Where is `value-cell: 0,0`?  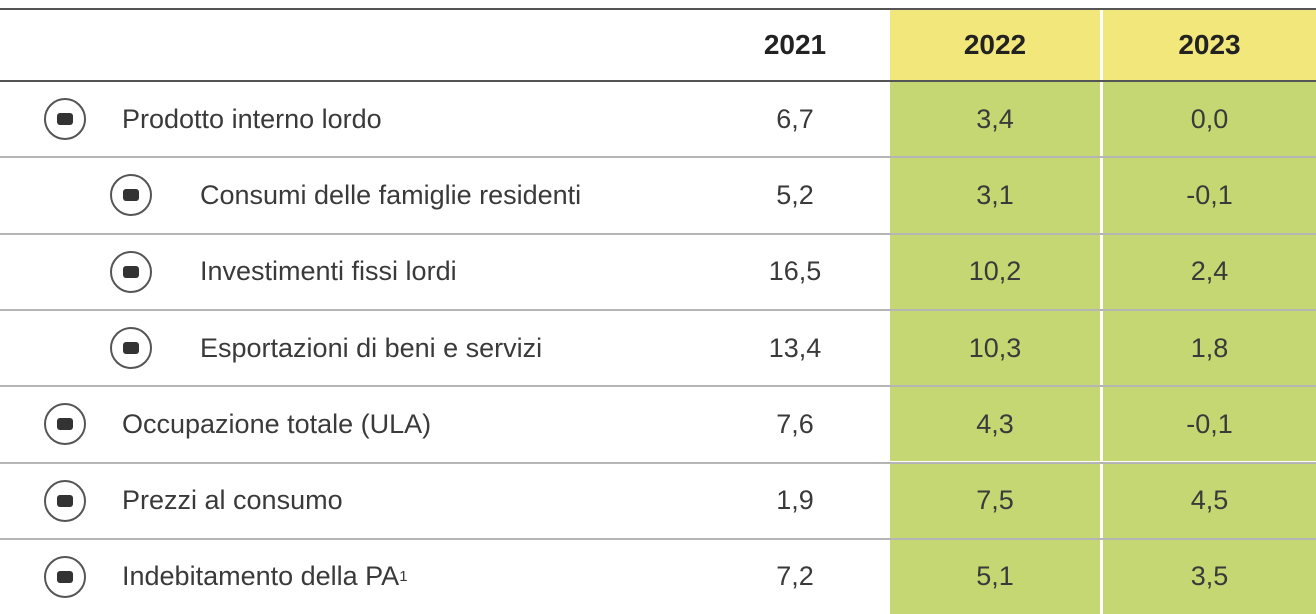
value-cell: 0,0 is located at coordinates (1209, 119).